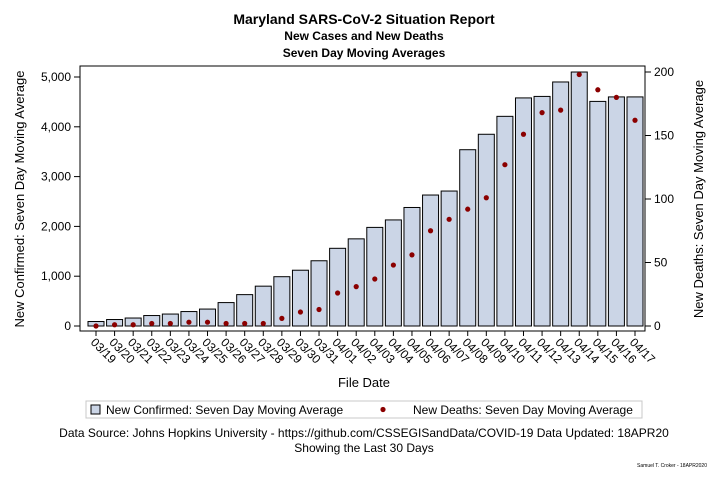  What do you see at coordinates (56, 226) in the screenshot?
I see `left-tick-label: 2,000` at bounding box center [56, 226].